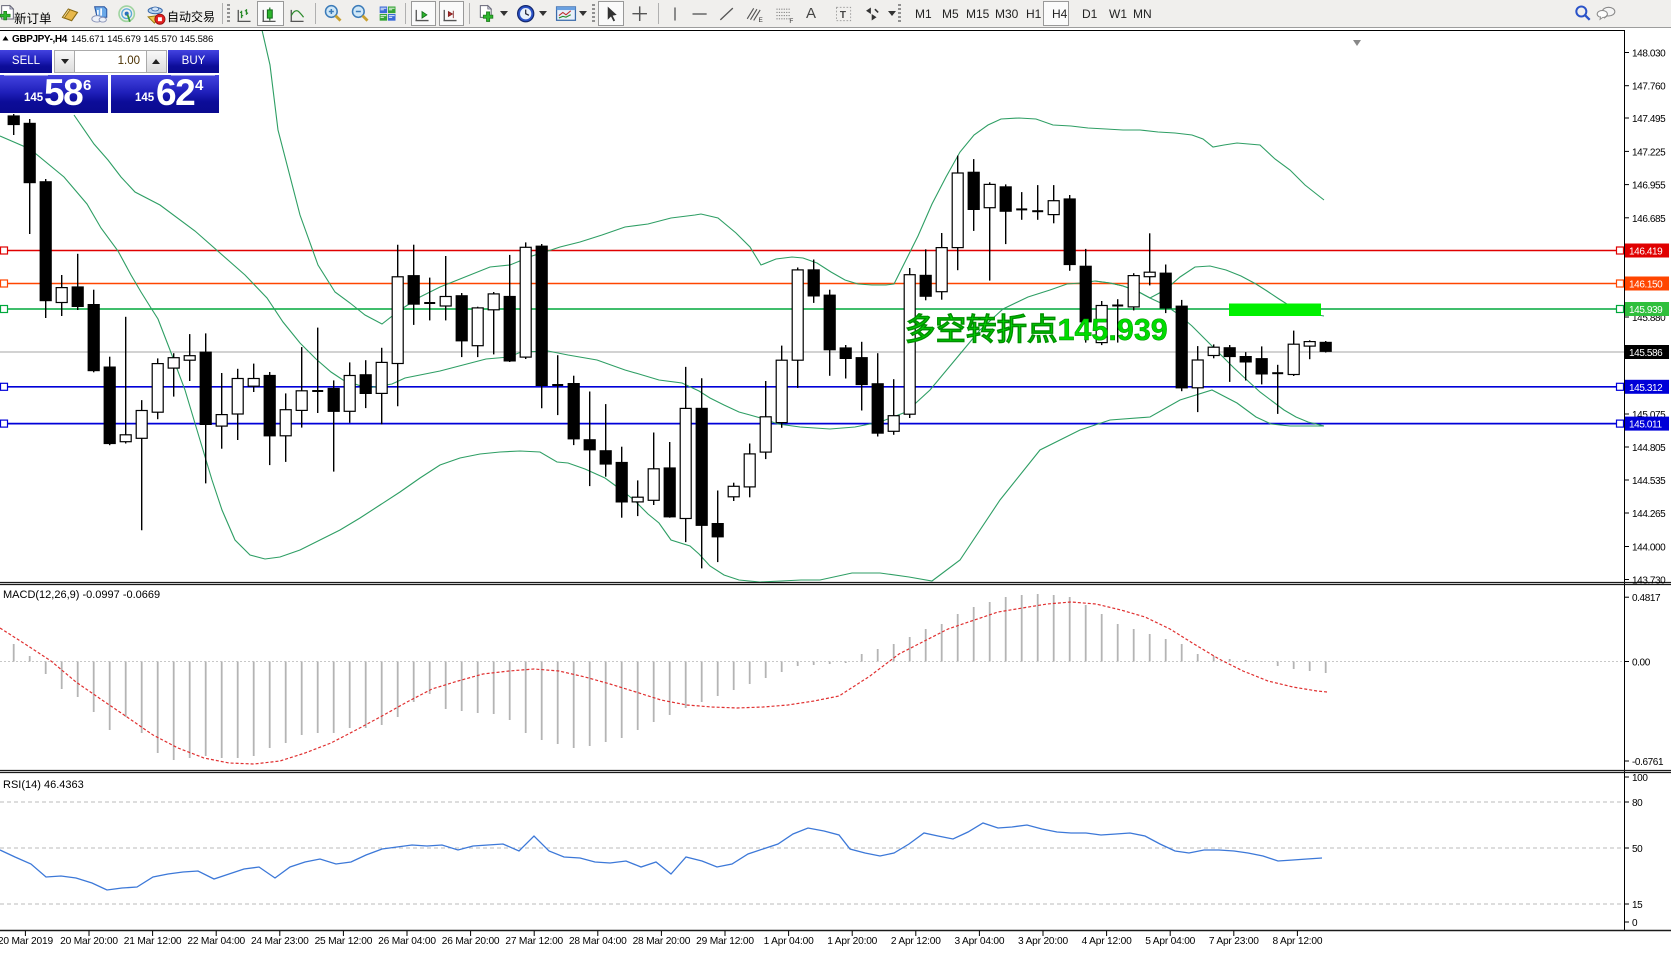  Describe the element at coordinates (1648, 762) in the screenshot. I see `svg-text: -0.6761` at that location.